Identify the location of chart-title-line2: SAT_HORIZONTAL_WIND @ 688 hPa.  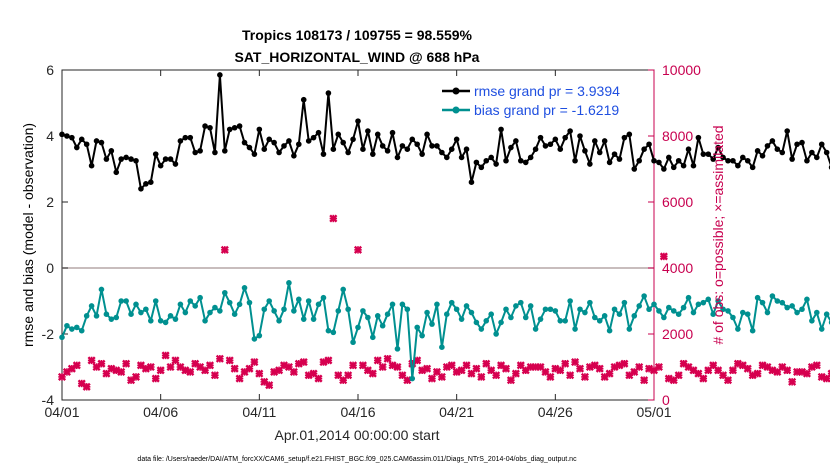
(357, 57).